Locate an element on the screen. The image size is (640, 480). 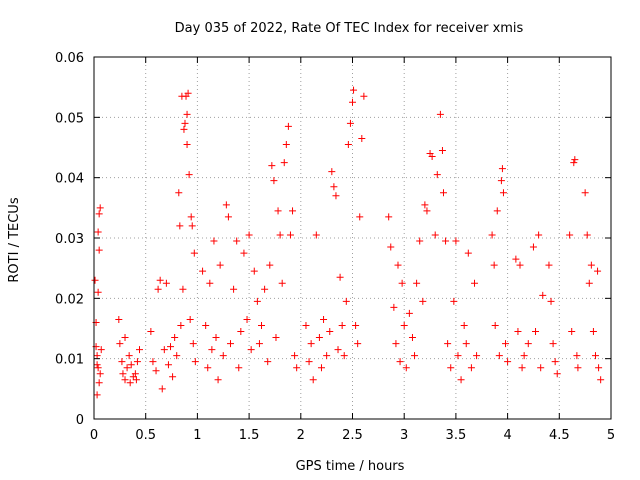
y-tick-label: 0.02 is located at coordinates (69, 299).